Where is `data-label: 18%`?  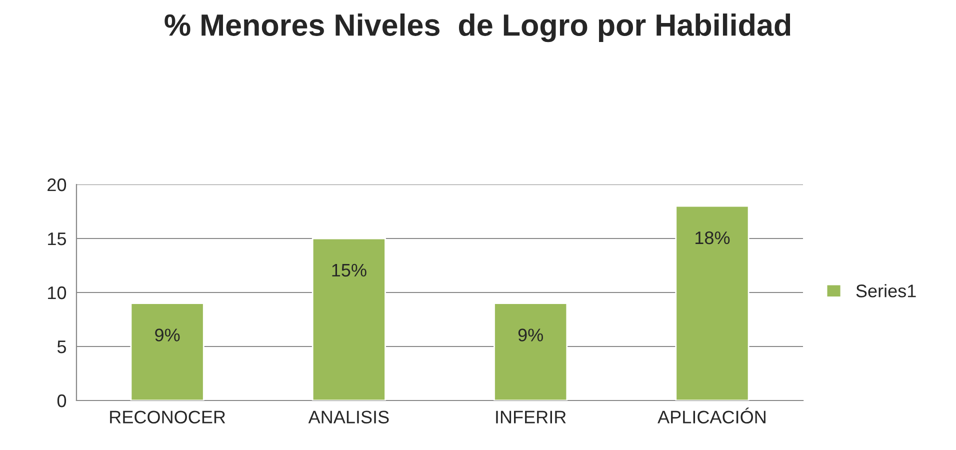
data-label: 18% is located at coordinates (713, 237).